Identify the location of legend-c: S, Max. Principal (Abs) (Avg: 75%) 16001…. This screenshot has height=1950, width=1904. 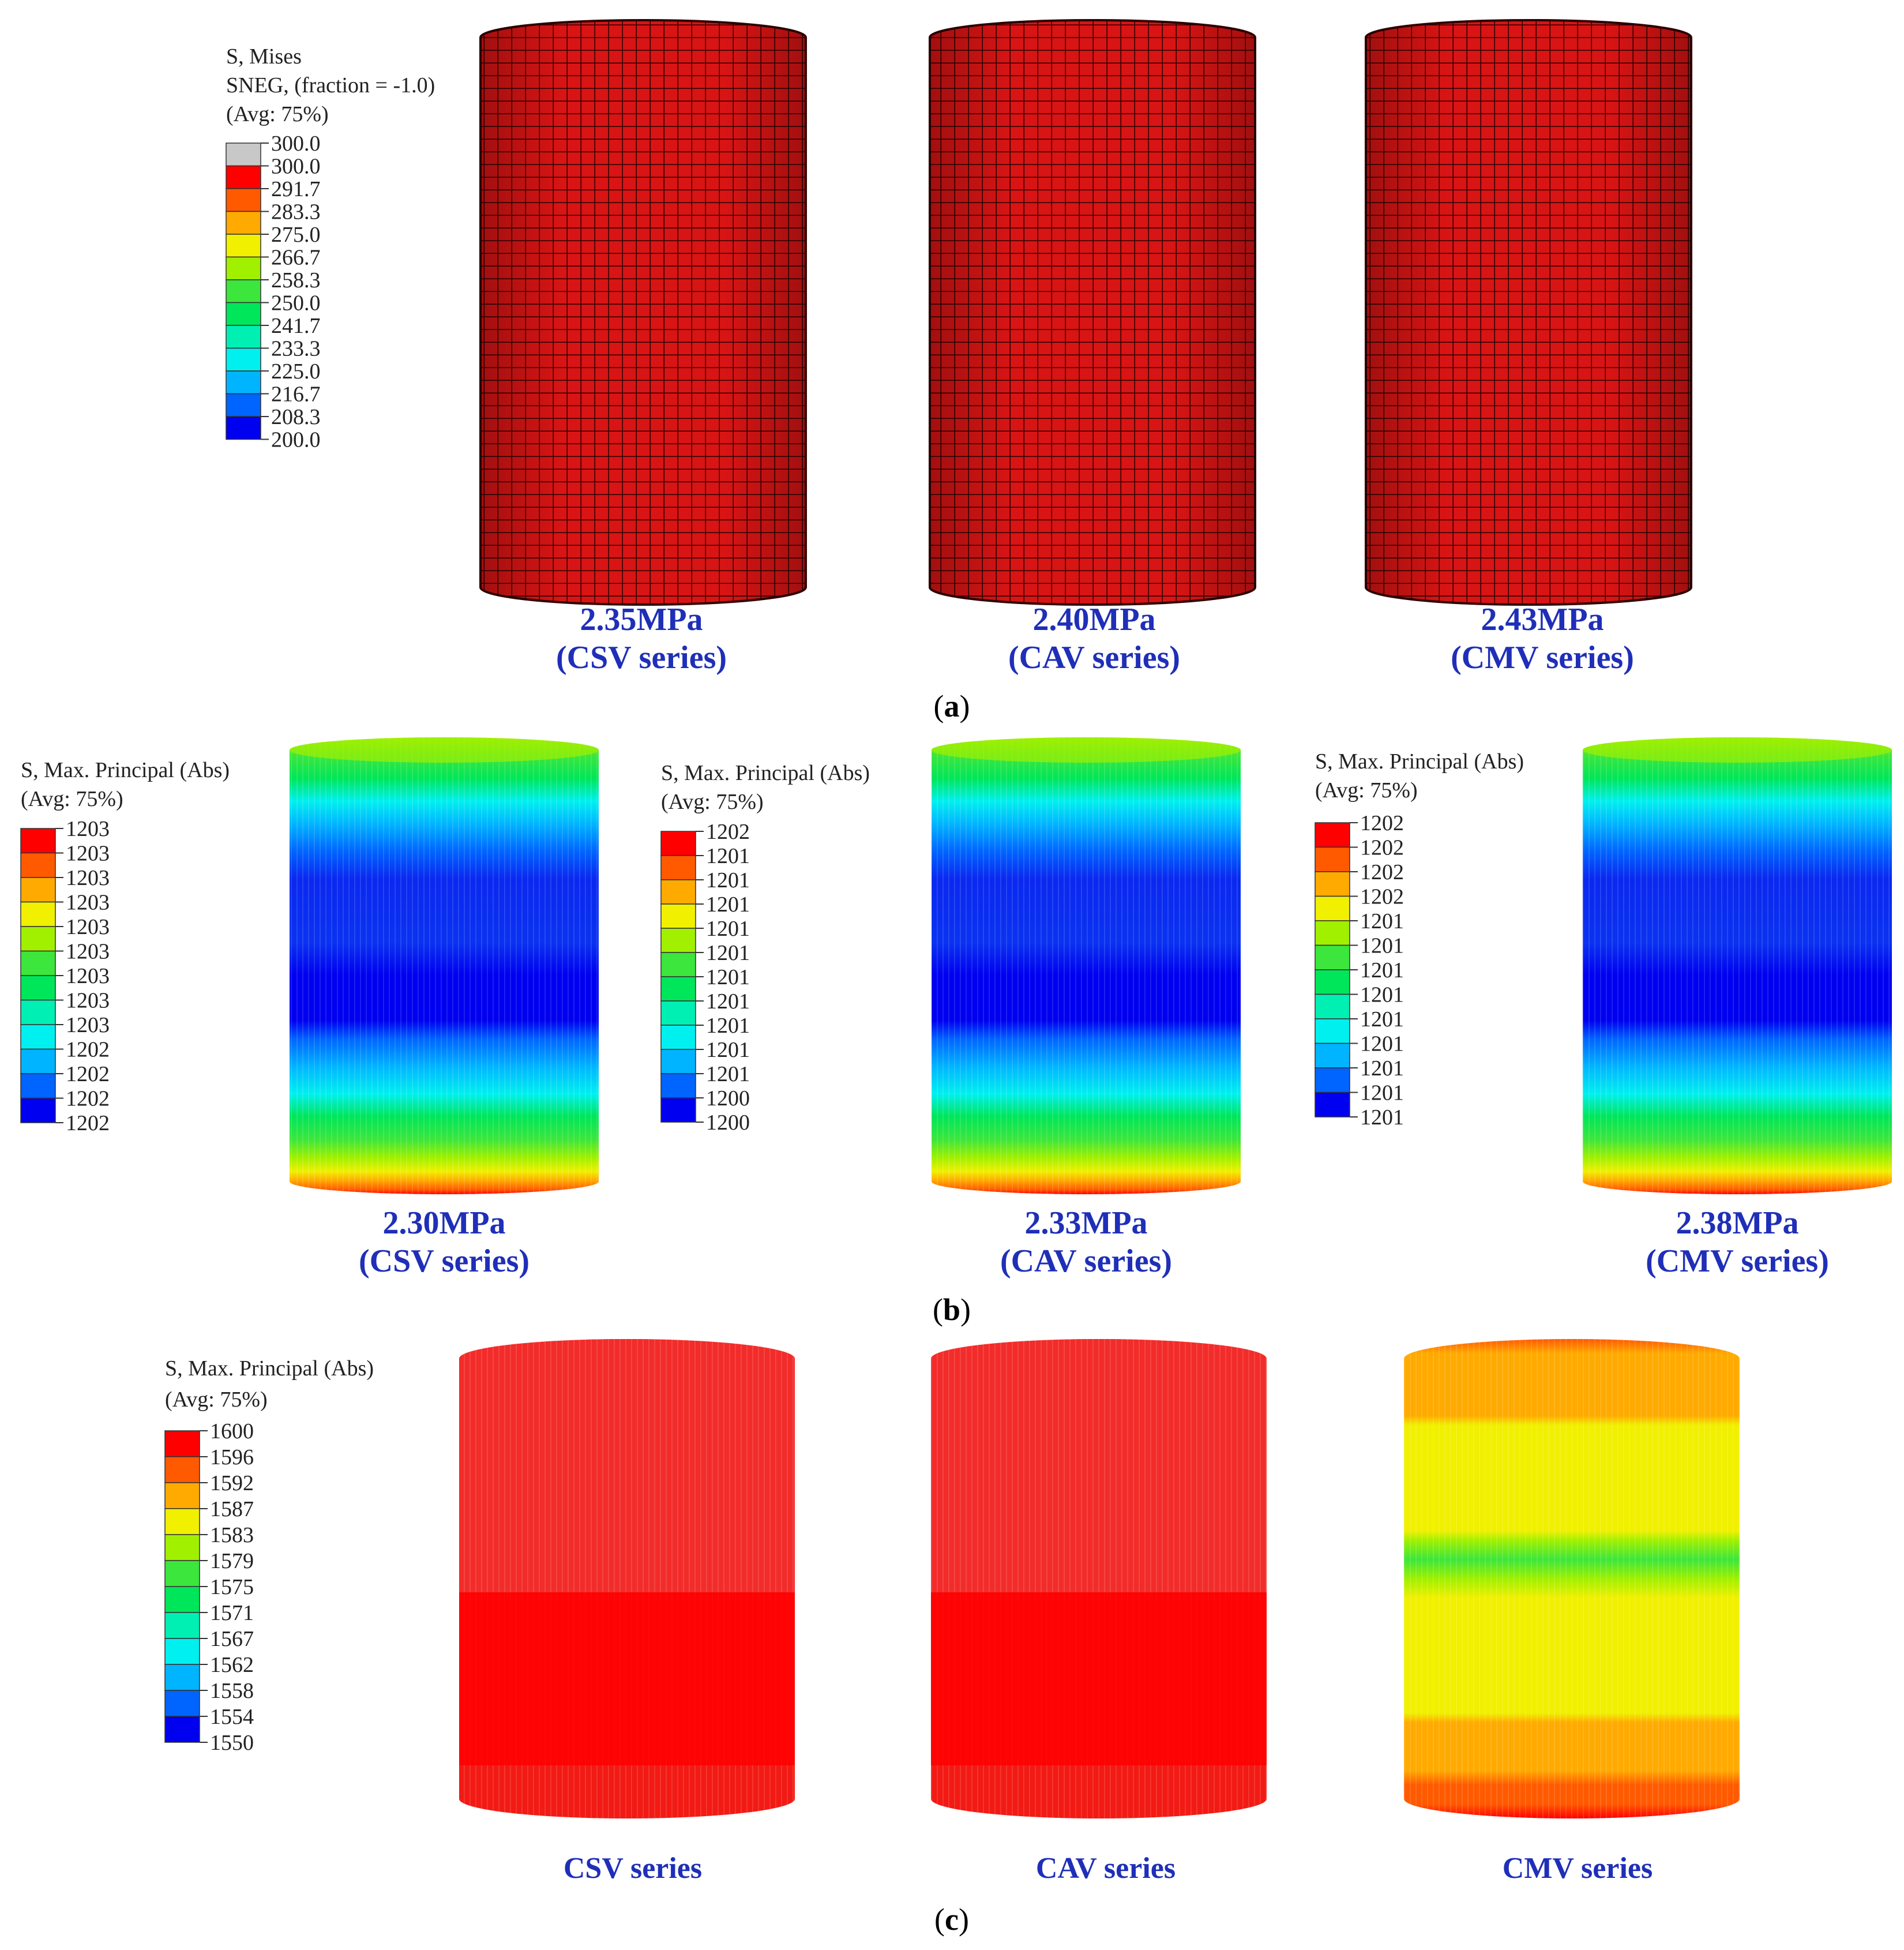
(269, 1555).